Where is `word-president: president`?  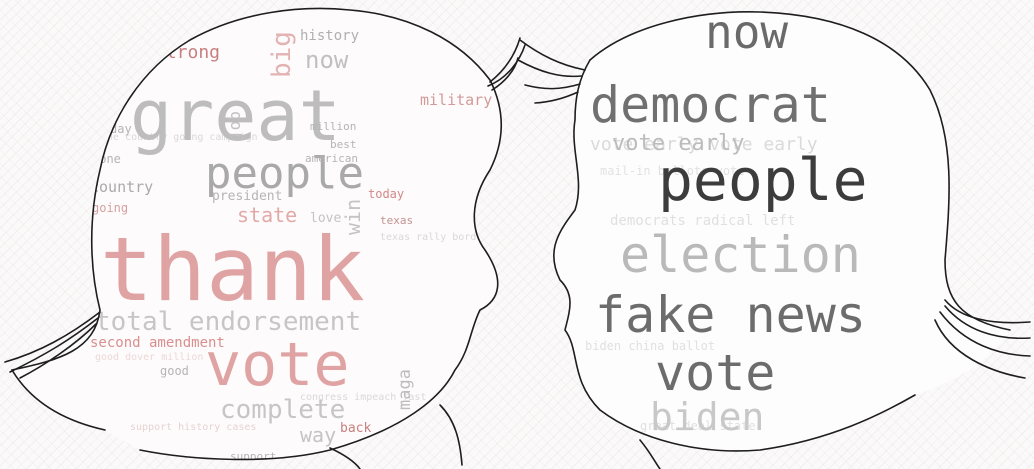 word-president: president is located at coordinates (247, 196).